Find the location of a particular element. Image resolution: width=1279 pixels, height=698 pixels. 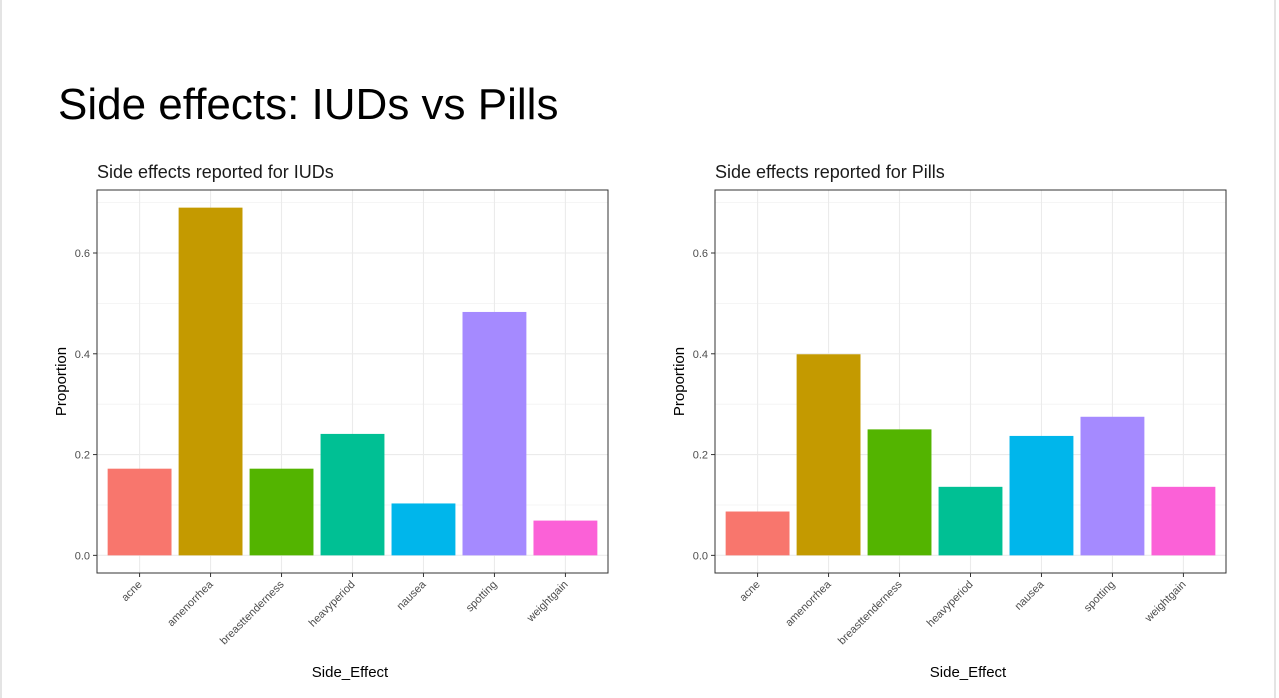

x-tick-label: breasttenderness is located at coordinates (870, 612).